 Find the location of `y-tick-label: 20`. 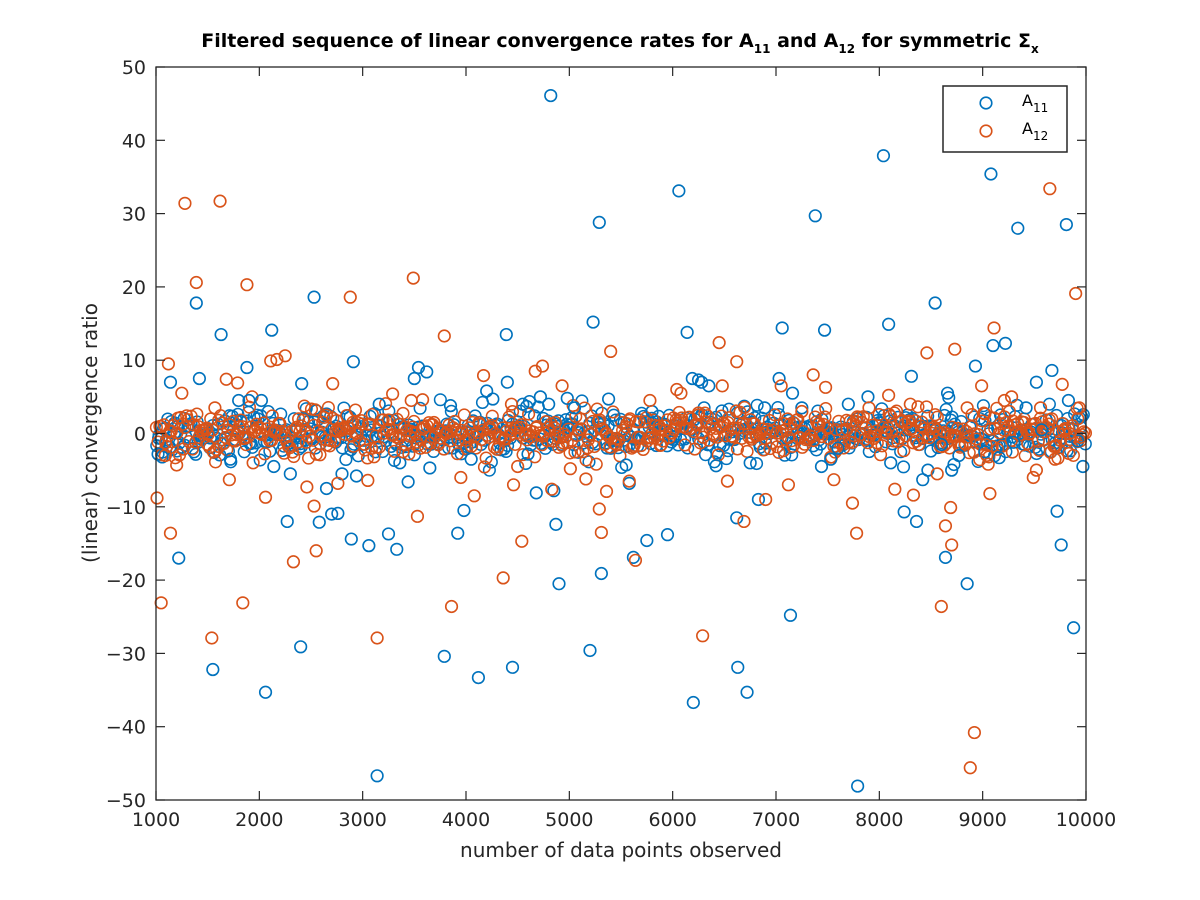

y-tick-label: 20 is located at coordinates (134, 288).